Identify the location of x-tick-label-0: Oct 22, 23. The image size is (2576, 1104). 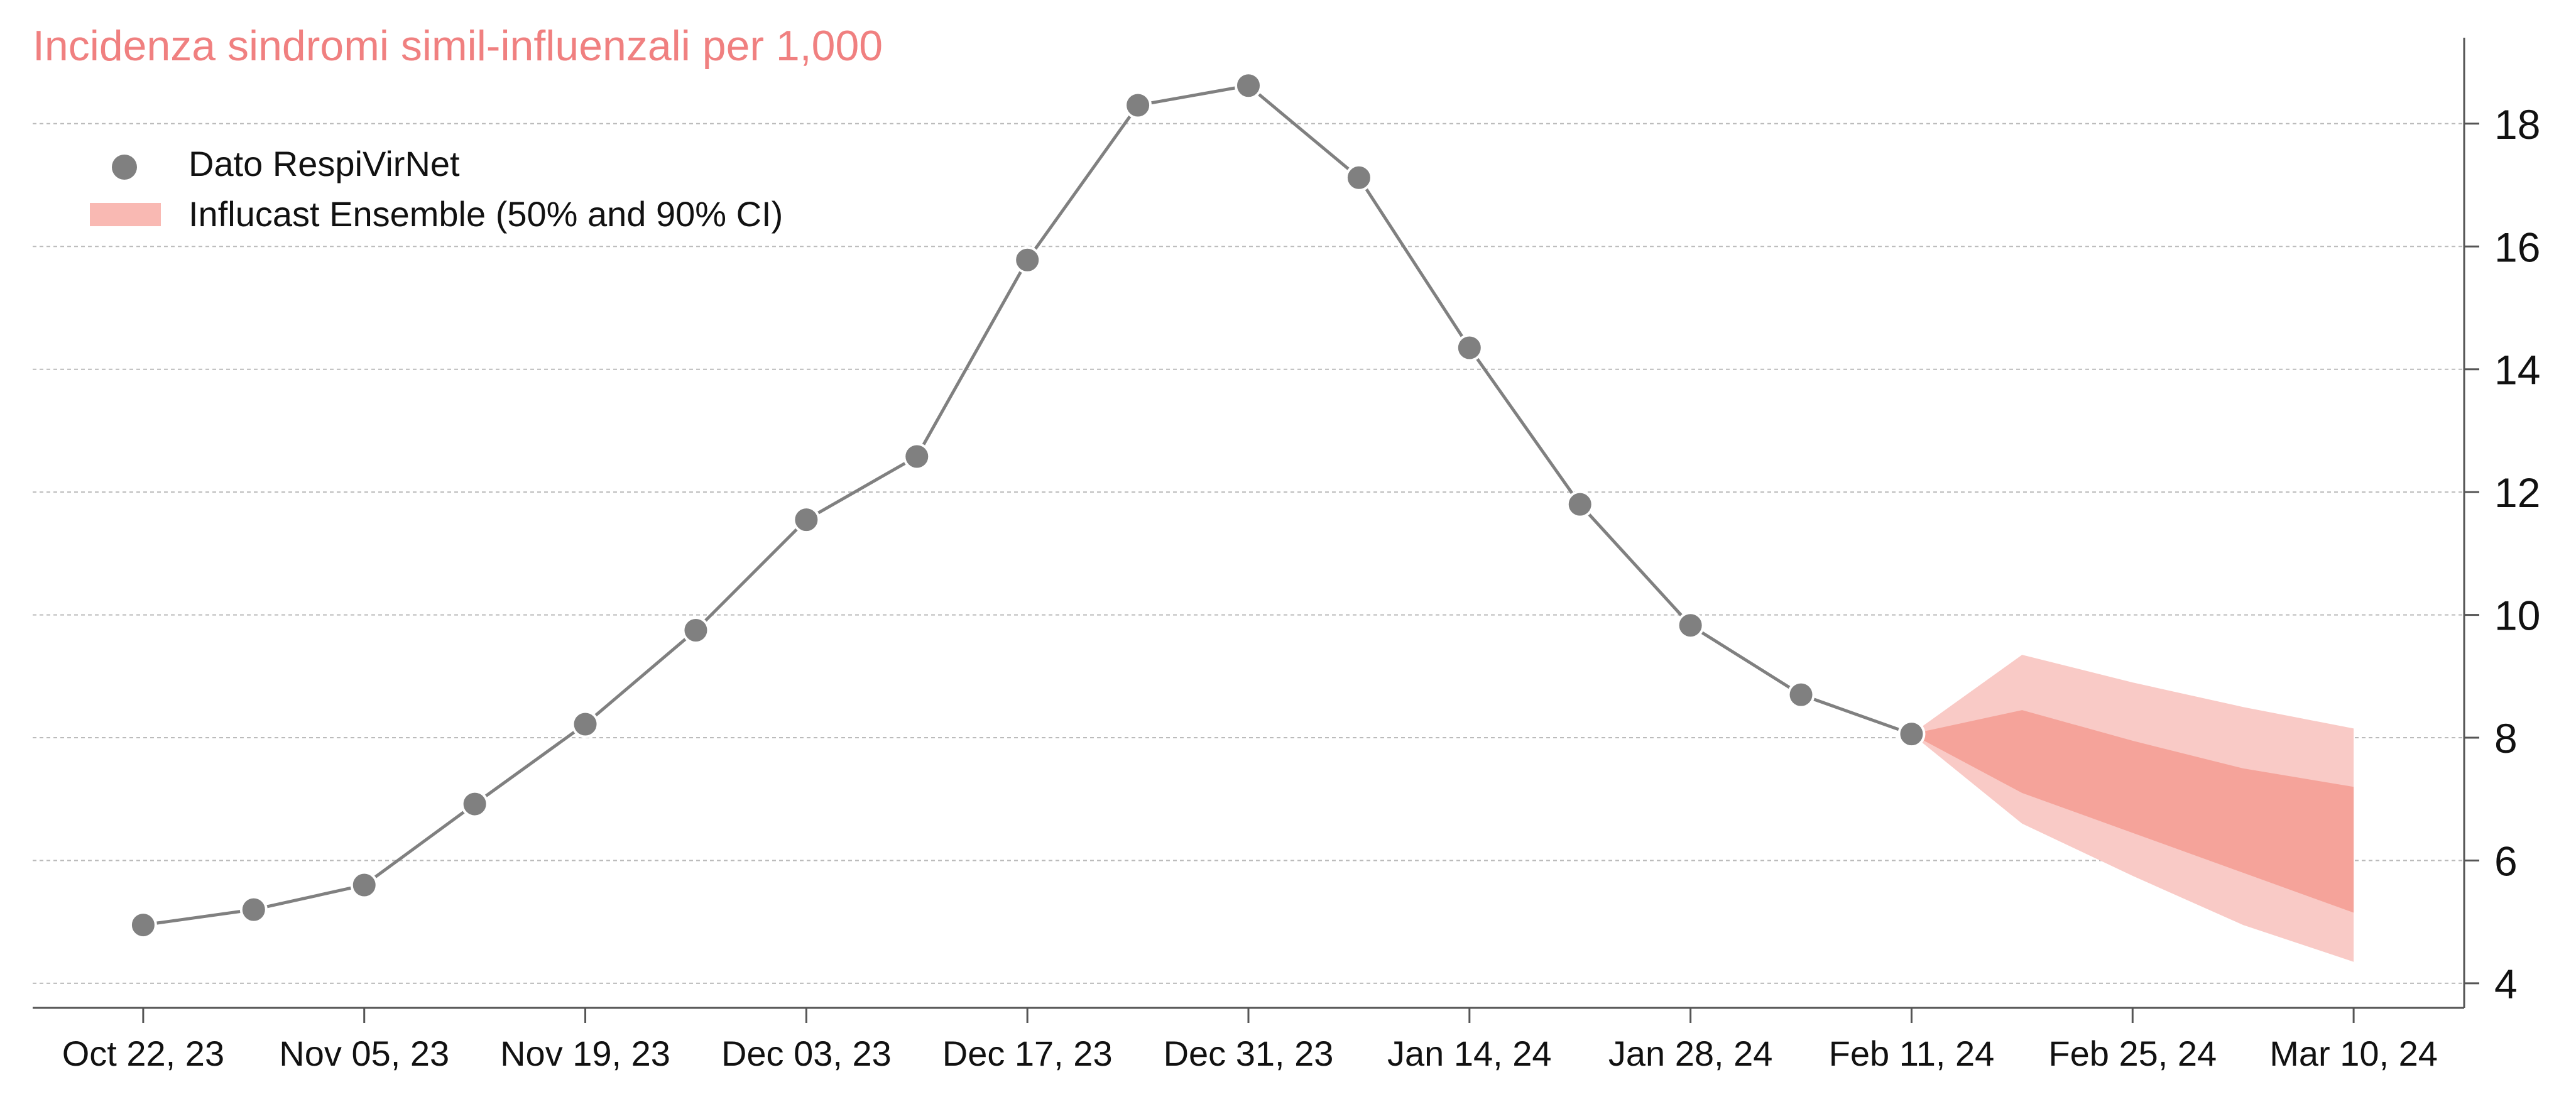
(143, 1053).